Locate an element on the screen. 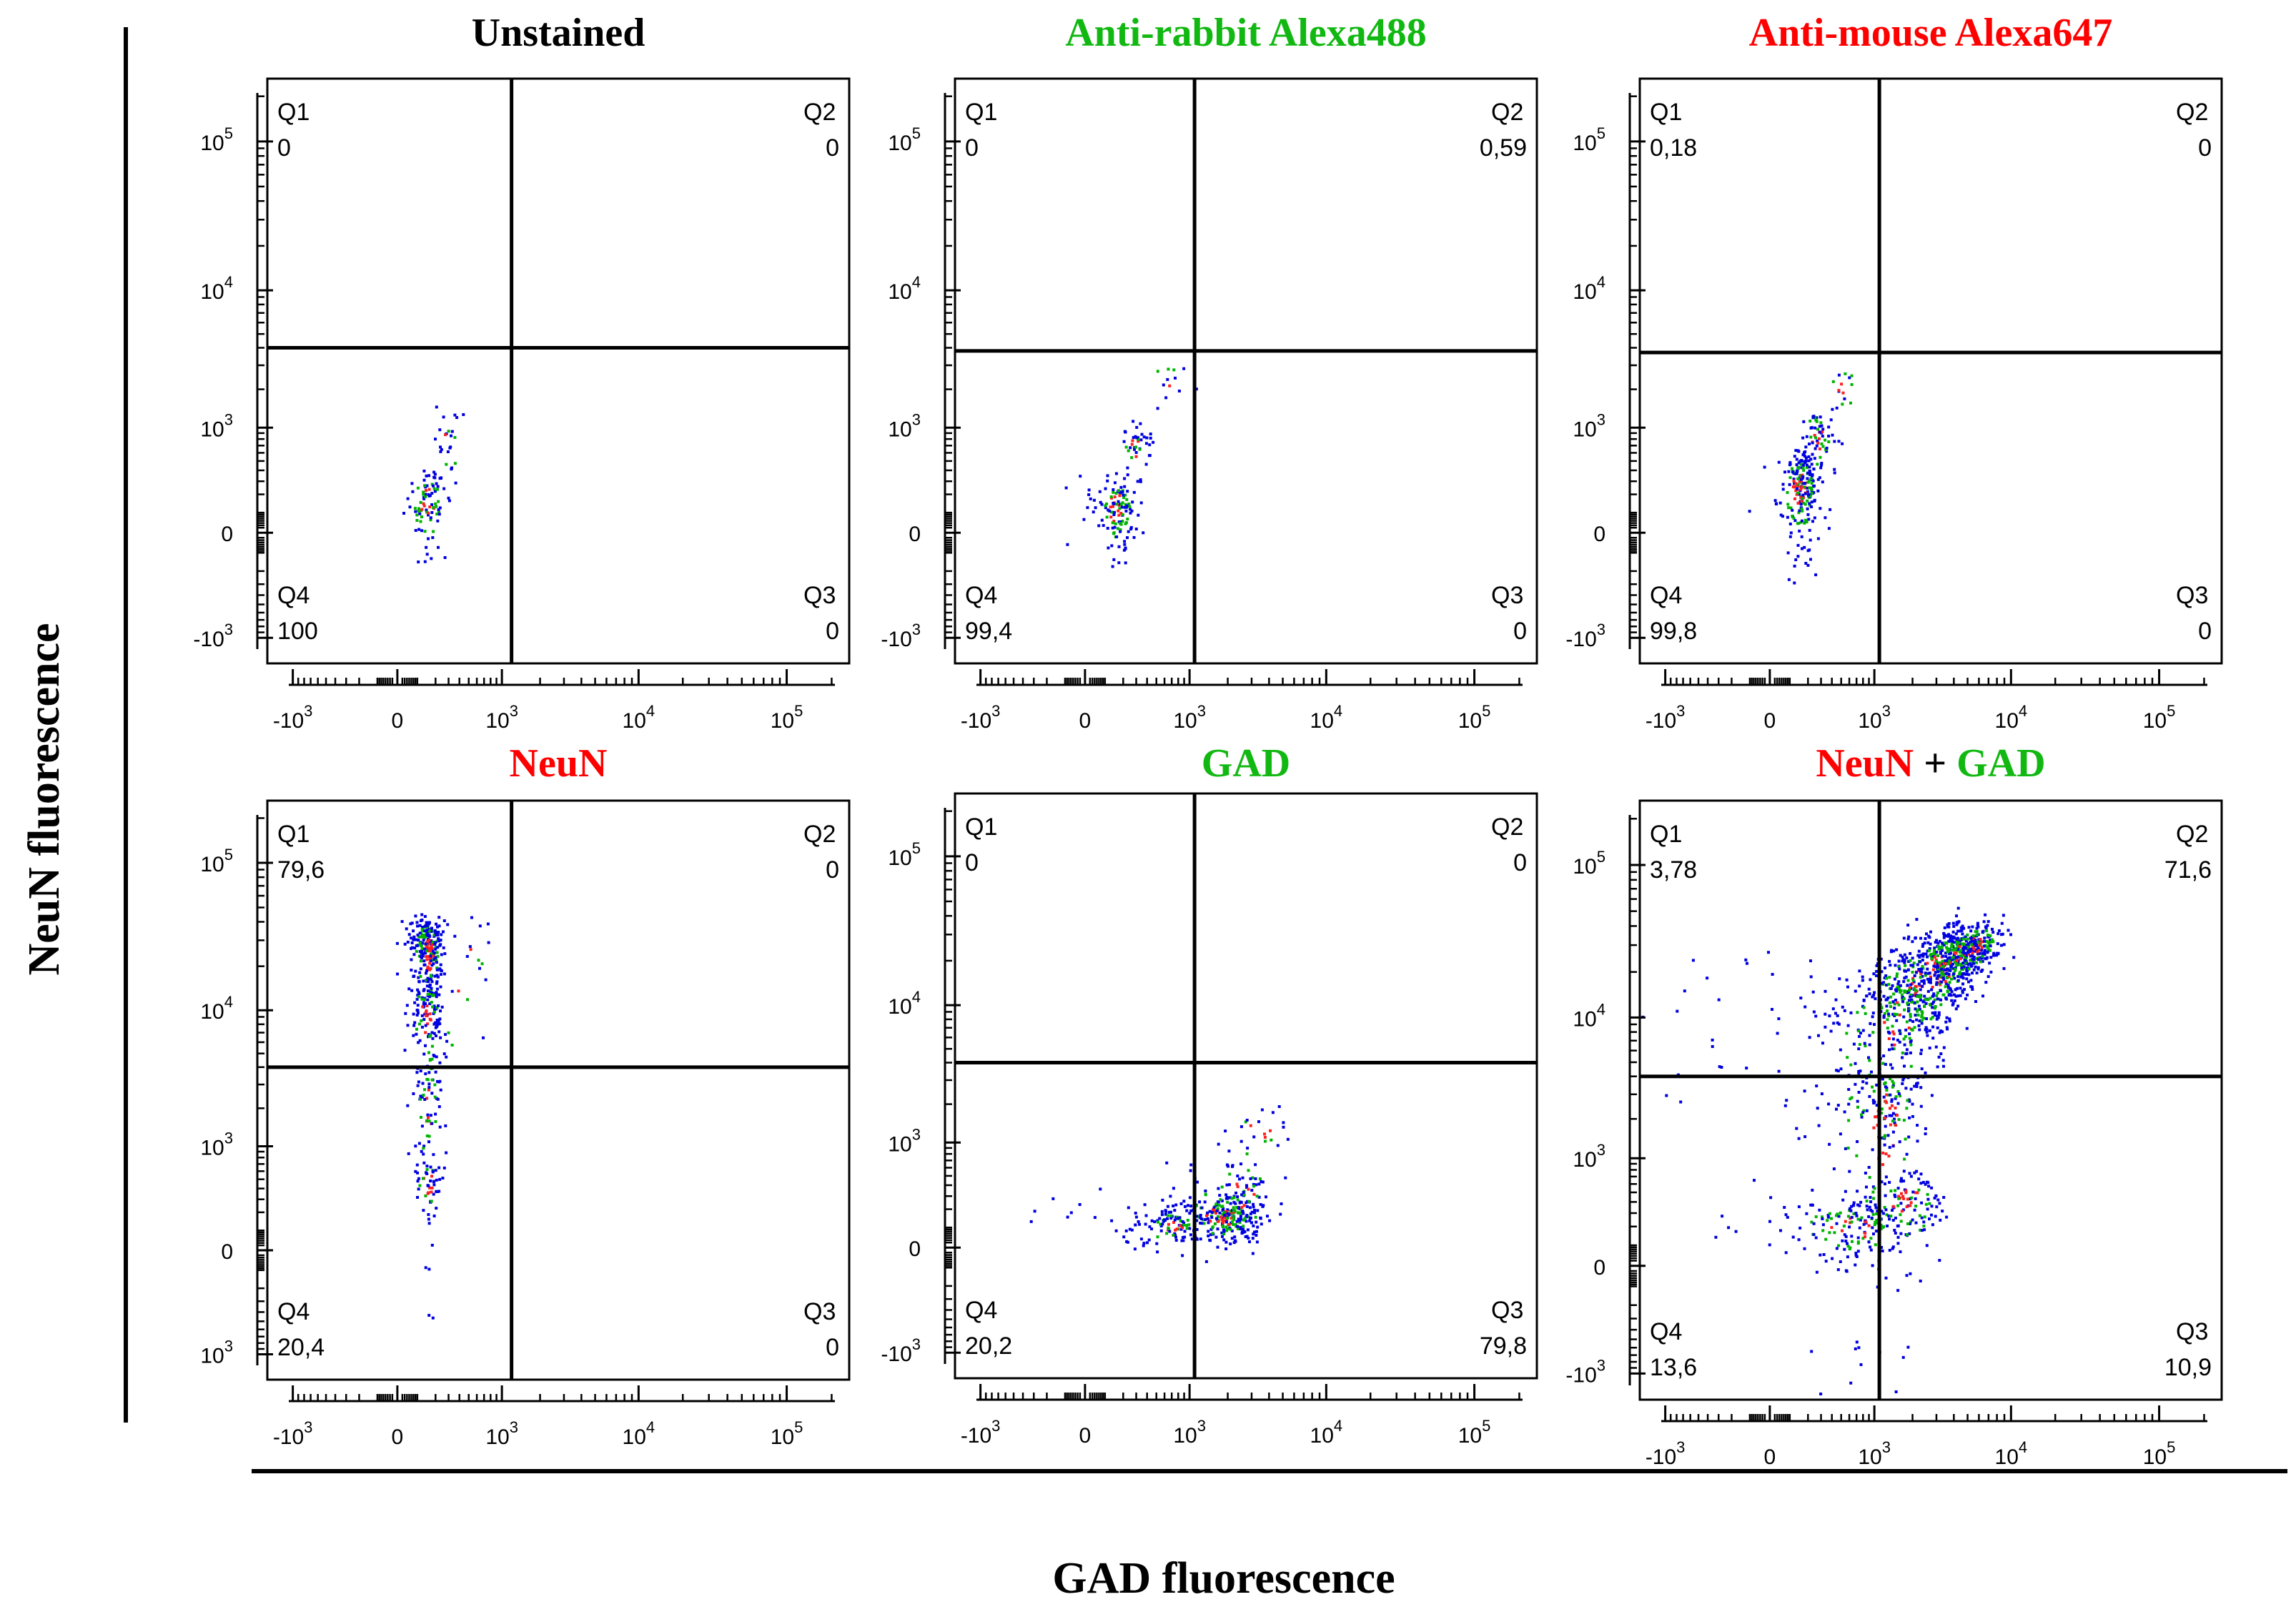 This screenshot has height=1617, width=2296. y-tick-label: 10⁵ is located at coordinates (1589, 139).